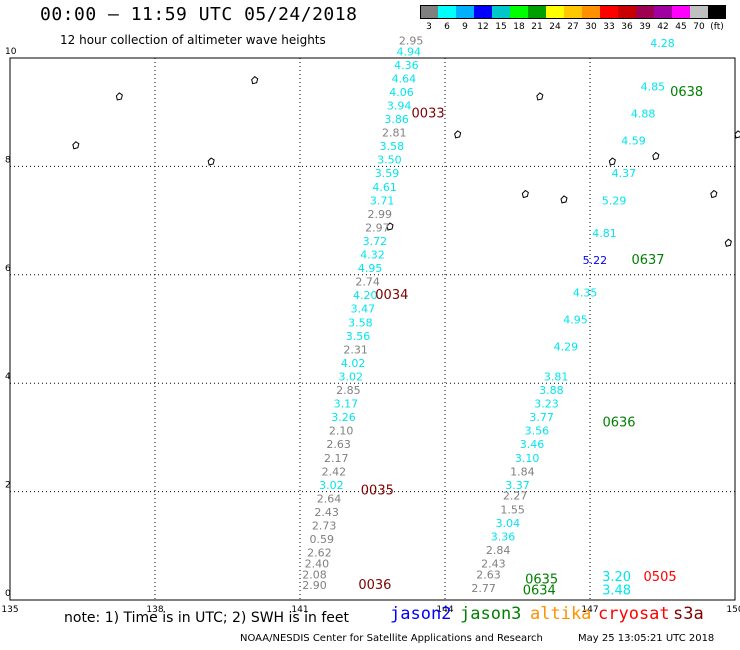 The width and height of the screenshot is (740, 650). I want to click on wave-height-label: 5.29, so click(614, 200).